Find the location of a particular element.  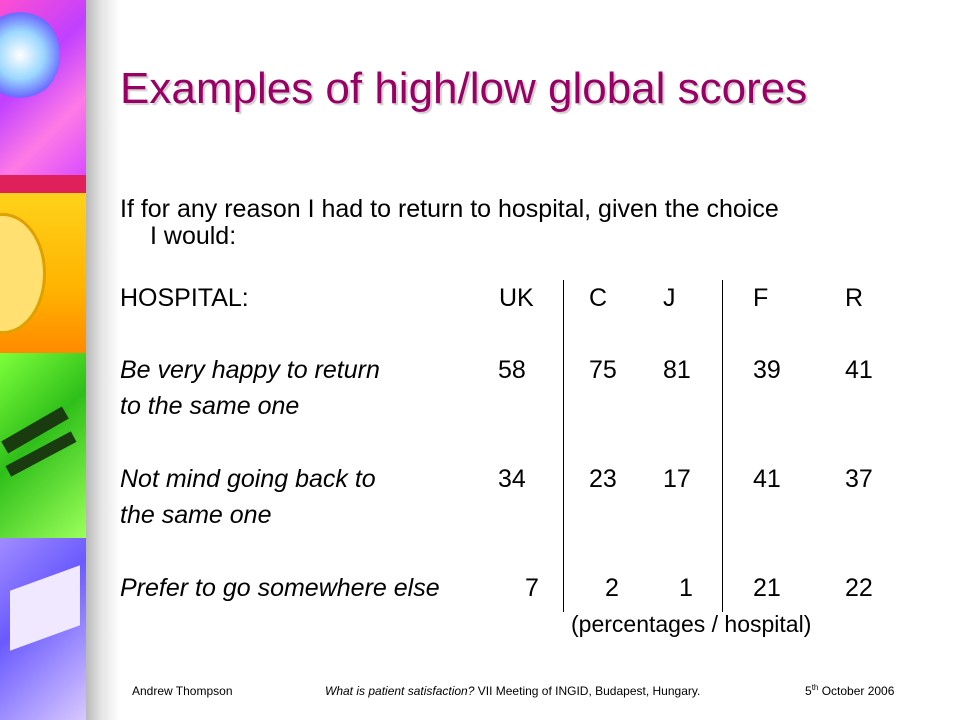

decorative-side-strip is located at coordinates (43, 360).